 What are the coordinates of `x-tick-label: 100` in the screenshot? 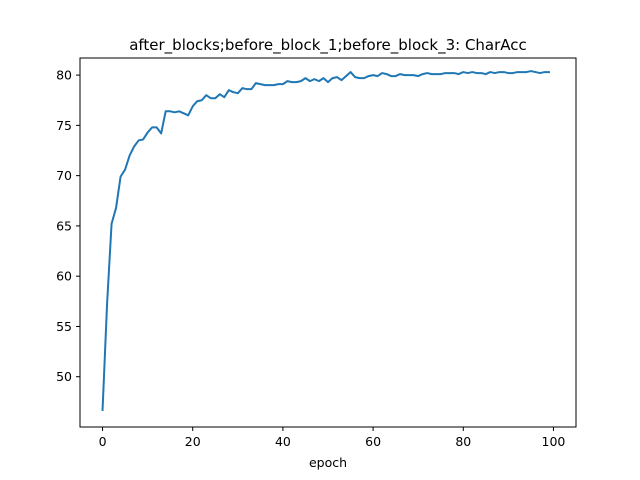 It's located at (554, 441).